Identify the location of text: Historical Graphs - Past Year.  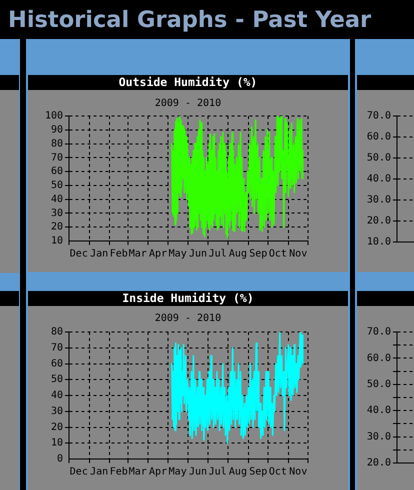
(190, 20).